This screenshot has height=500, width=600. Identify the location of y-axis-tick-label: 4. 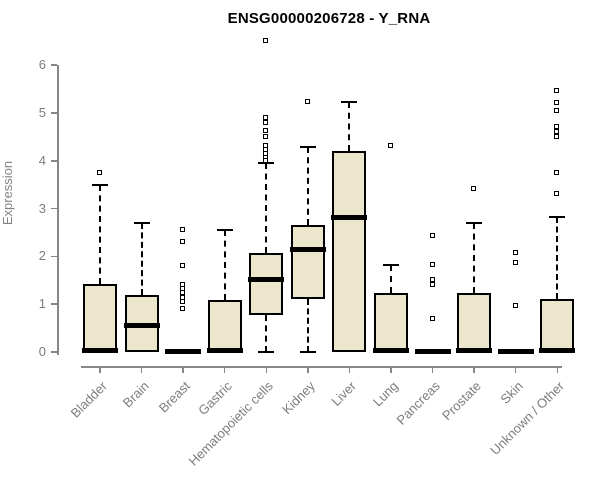
(42, 160).